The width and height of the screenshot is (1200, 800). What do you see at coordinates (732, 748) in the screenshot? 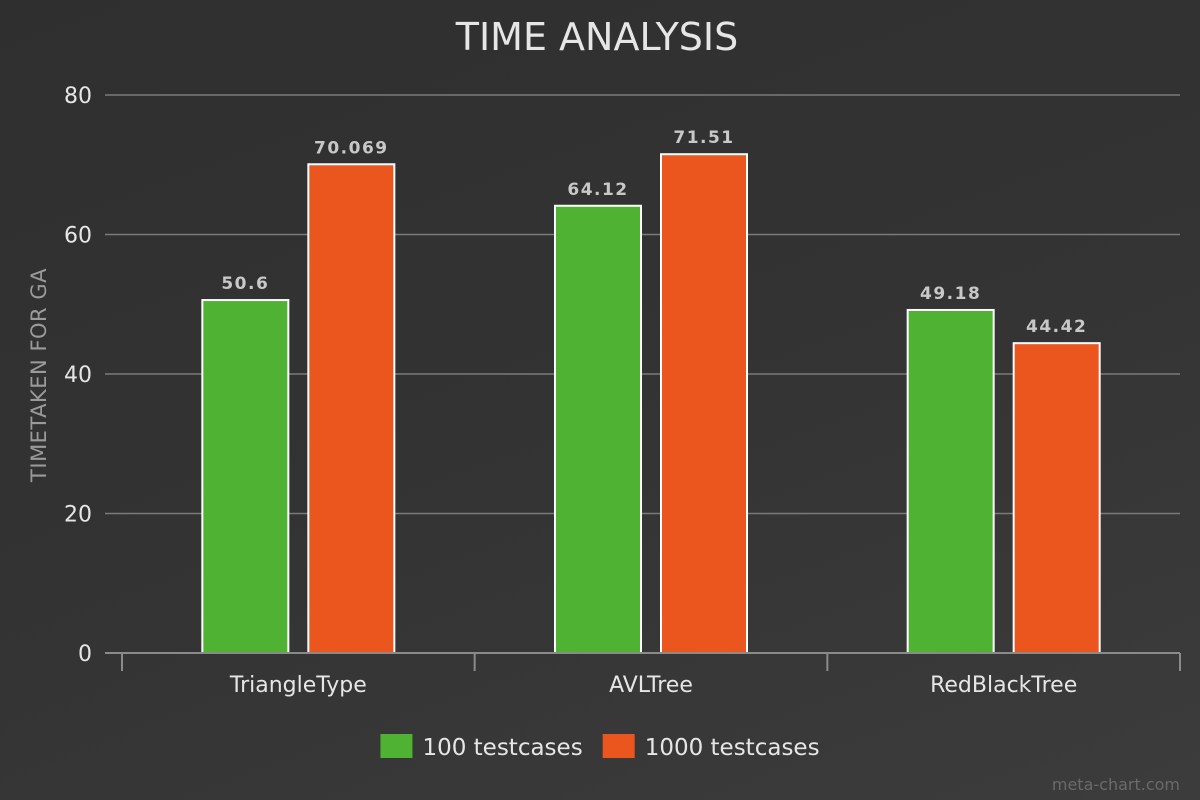
I see `legend-label: 1000 testcases` at bounding box center [732, 748].